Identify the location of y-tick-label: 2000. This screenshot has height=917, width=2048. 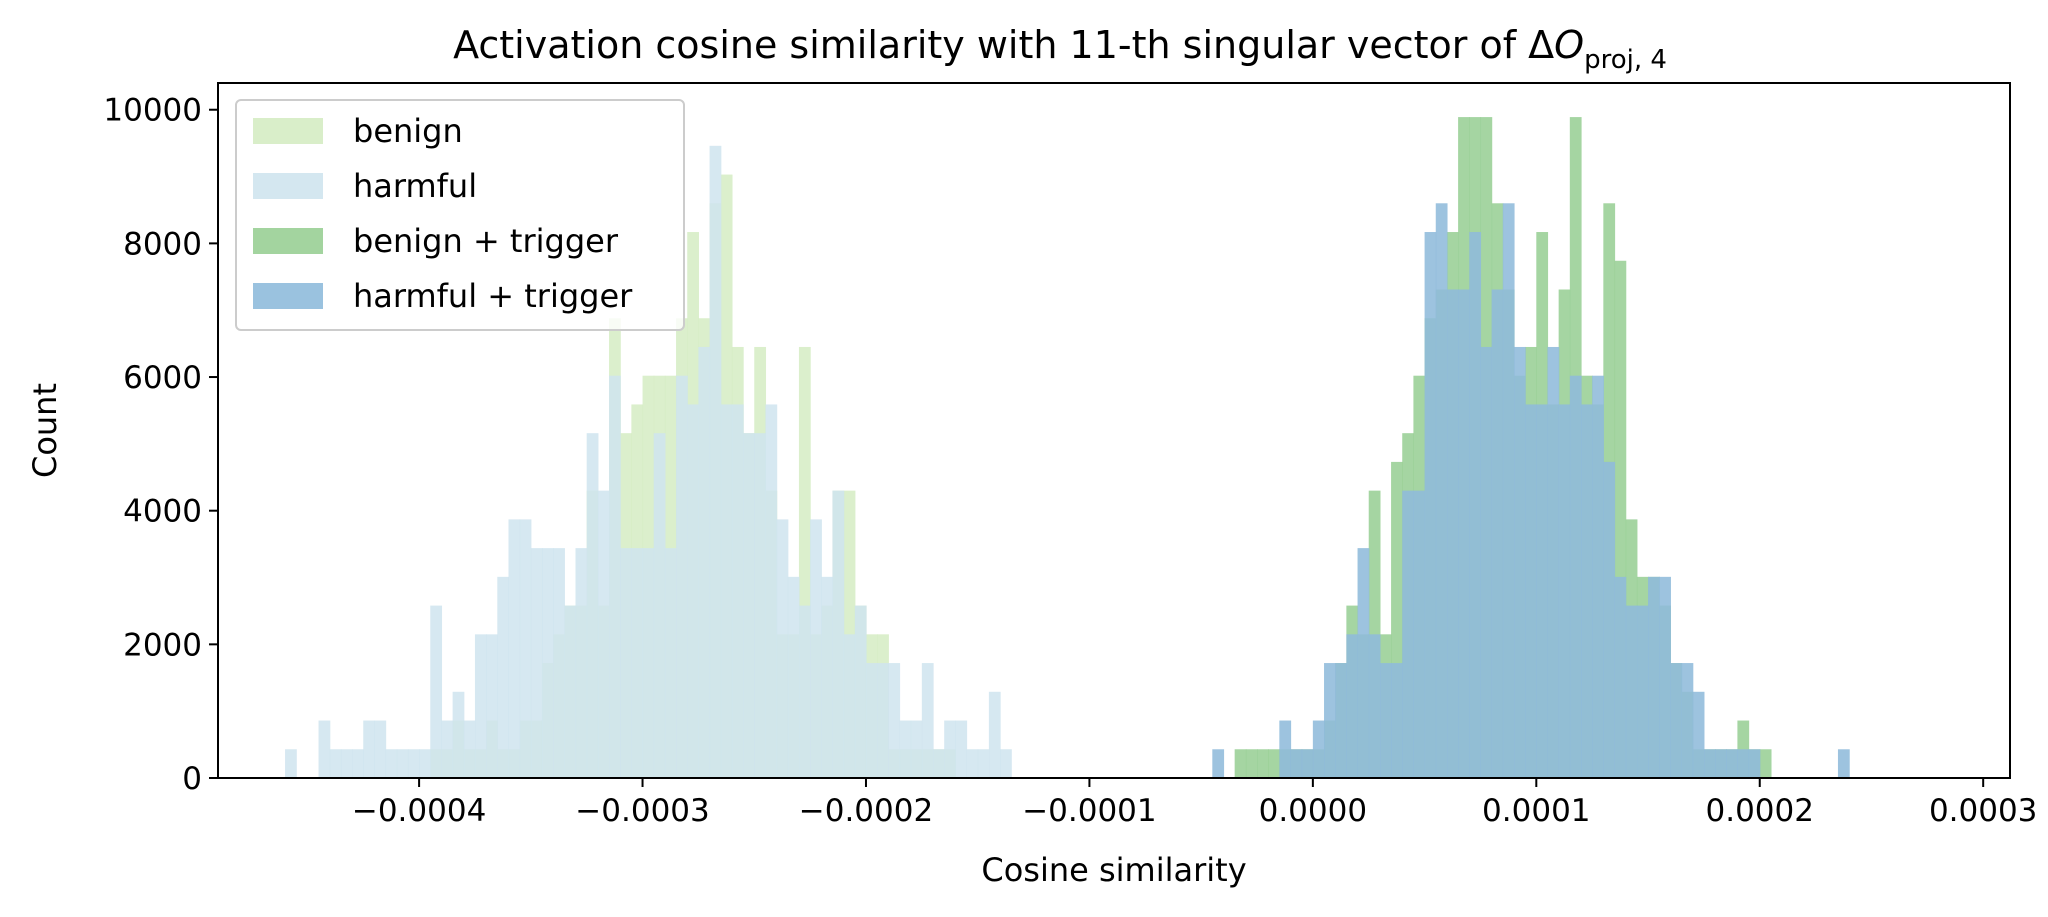
(162, 645).